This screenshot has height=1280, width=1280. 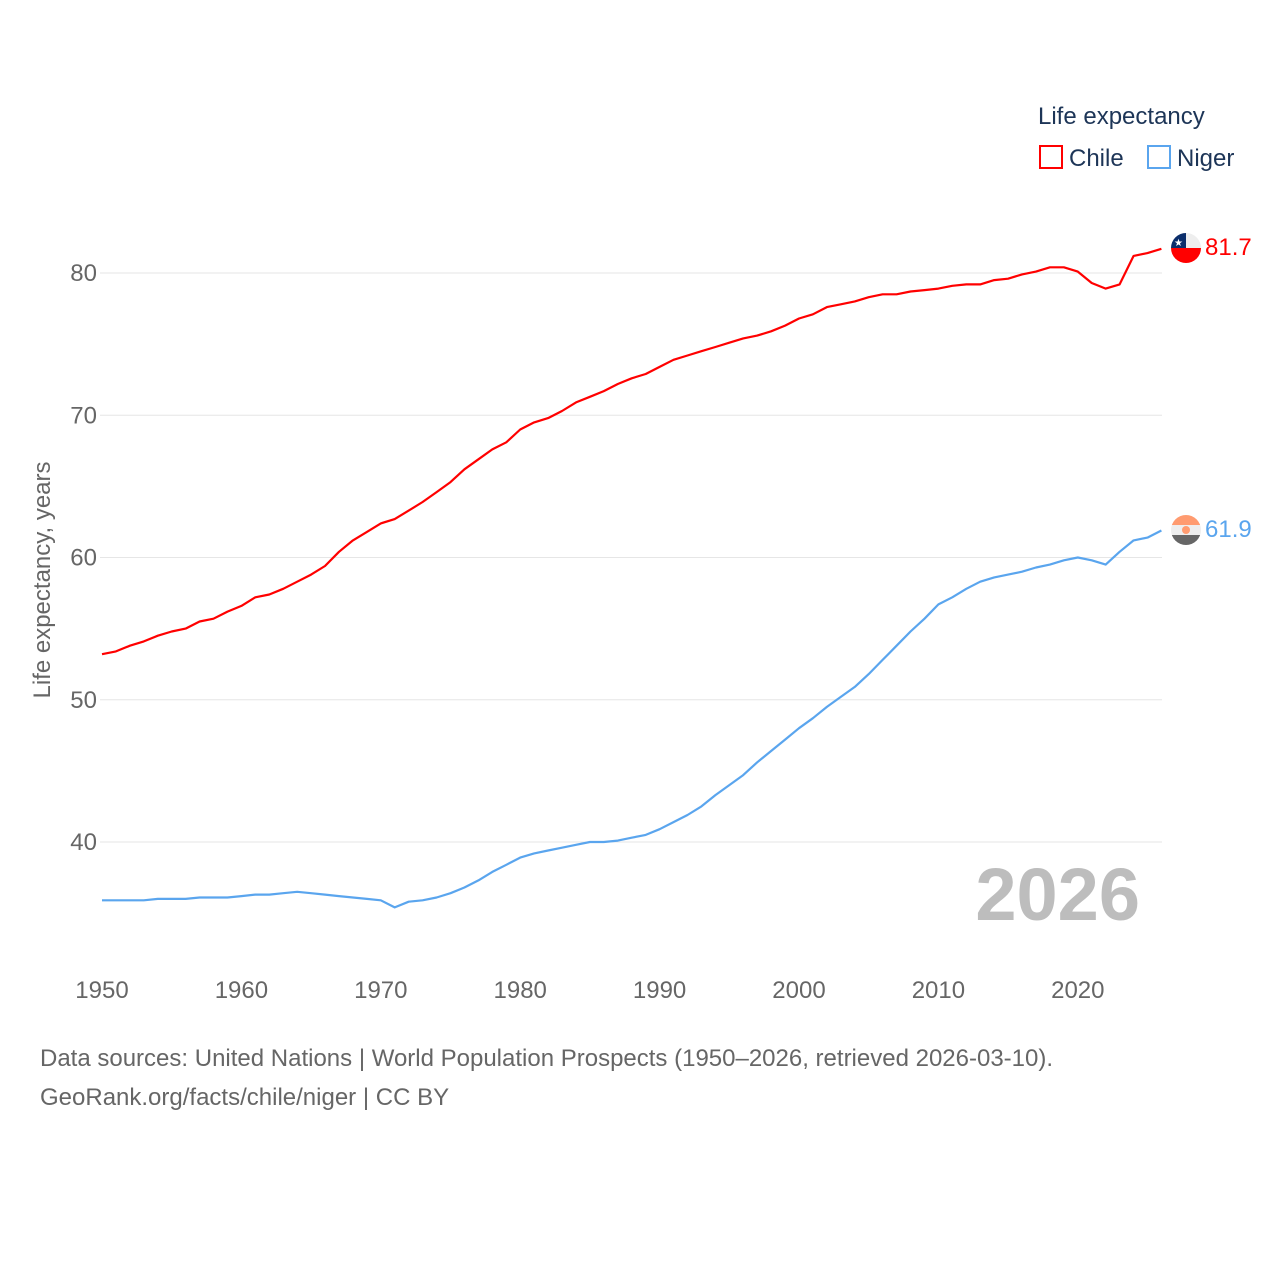 I want to click on legend-label-chile: Chile, so click(x=1096, y=158).